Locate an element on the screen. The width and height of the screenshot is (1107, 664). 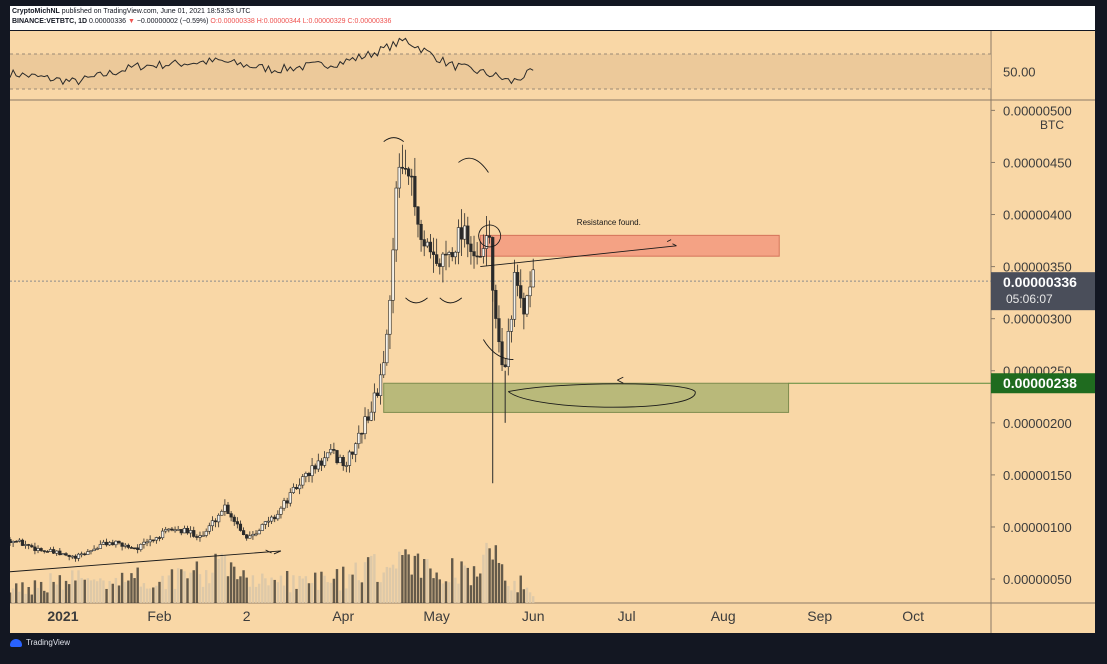
base-curves is located at coordinates (434, 300).